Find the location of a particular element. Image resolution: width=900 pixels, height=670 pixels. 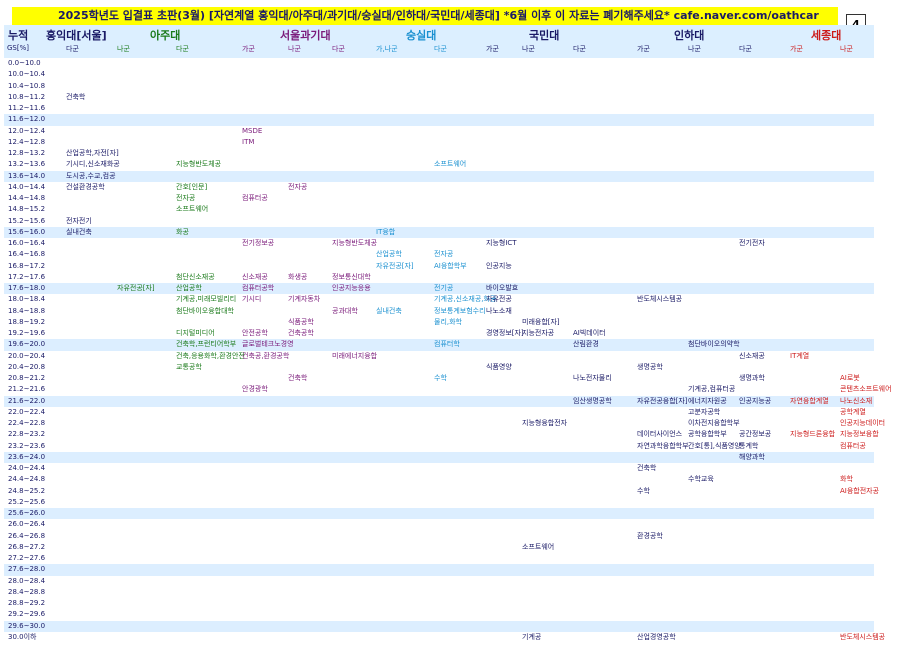

department-entry: 도시공,수교,컴공 is located at coordinates (91, 175).